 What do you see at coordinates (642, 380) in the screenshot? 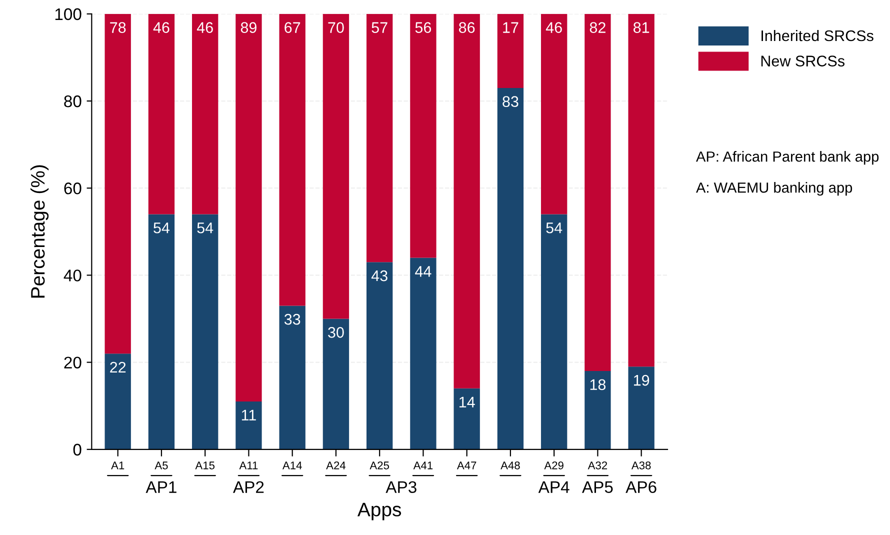
I see `data-label: 19` at bounding box center [642, 380].